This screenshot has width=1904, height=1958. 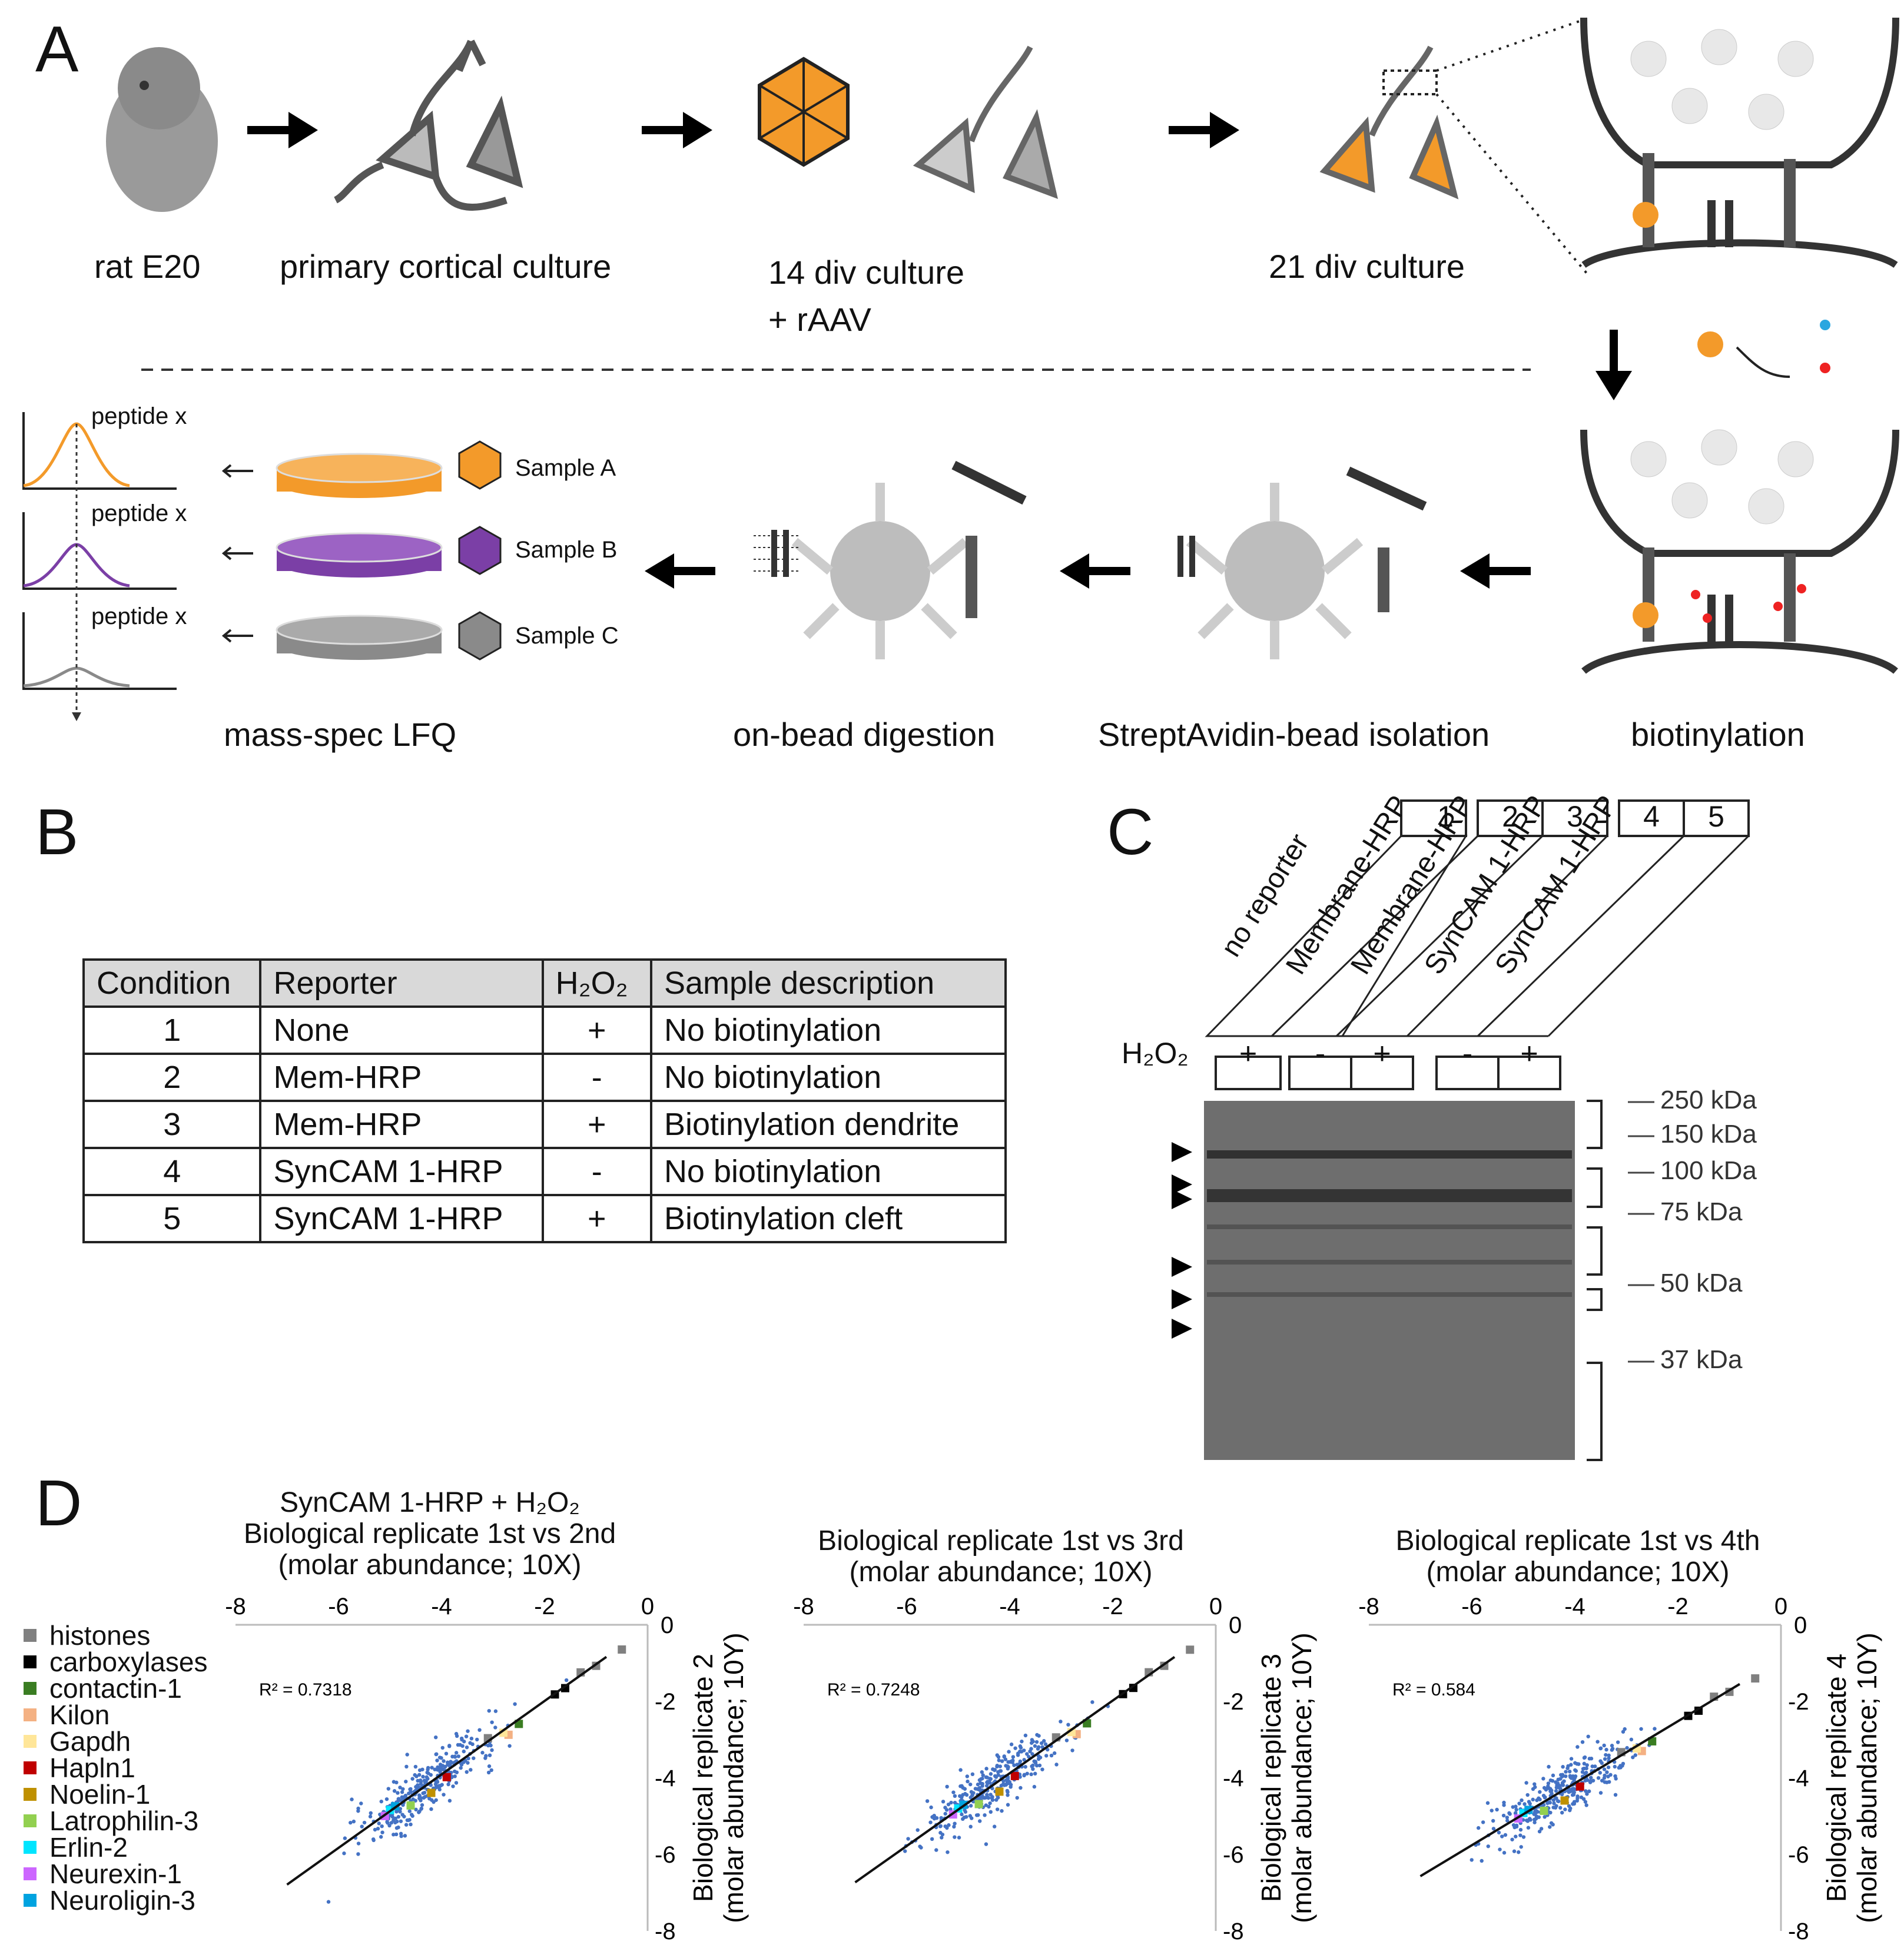 I want to click on plot1-title3: (molar abundance; 10X), so click(x=430, y=1565).